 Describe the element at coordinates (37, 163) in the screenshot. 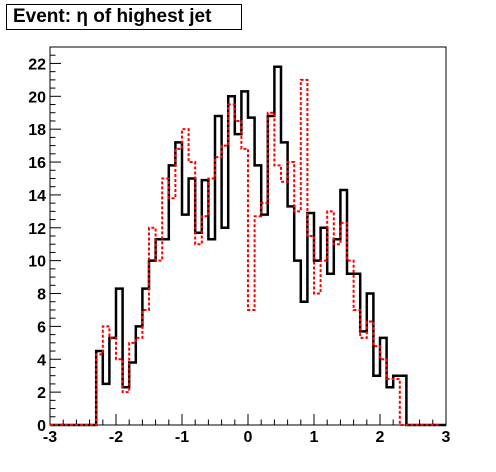

I see `y-tick-label: 16` at that location.